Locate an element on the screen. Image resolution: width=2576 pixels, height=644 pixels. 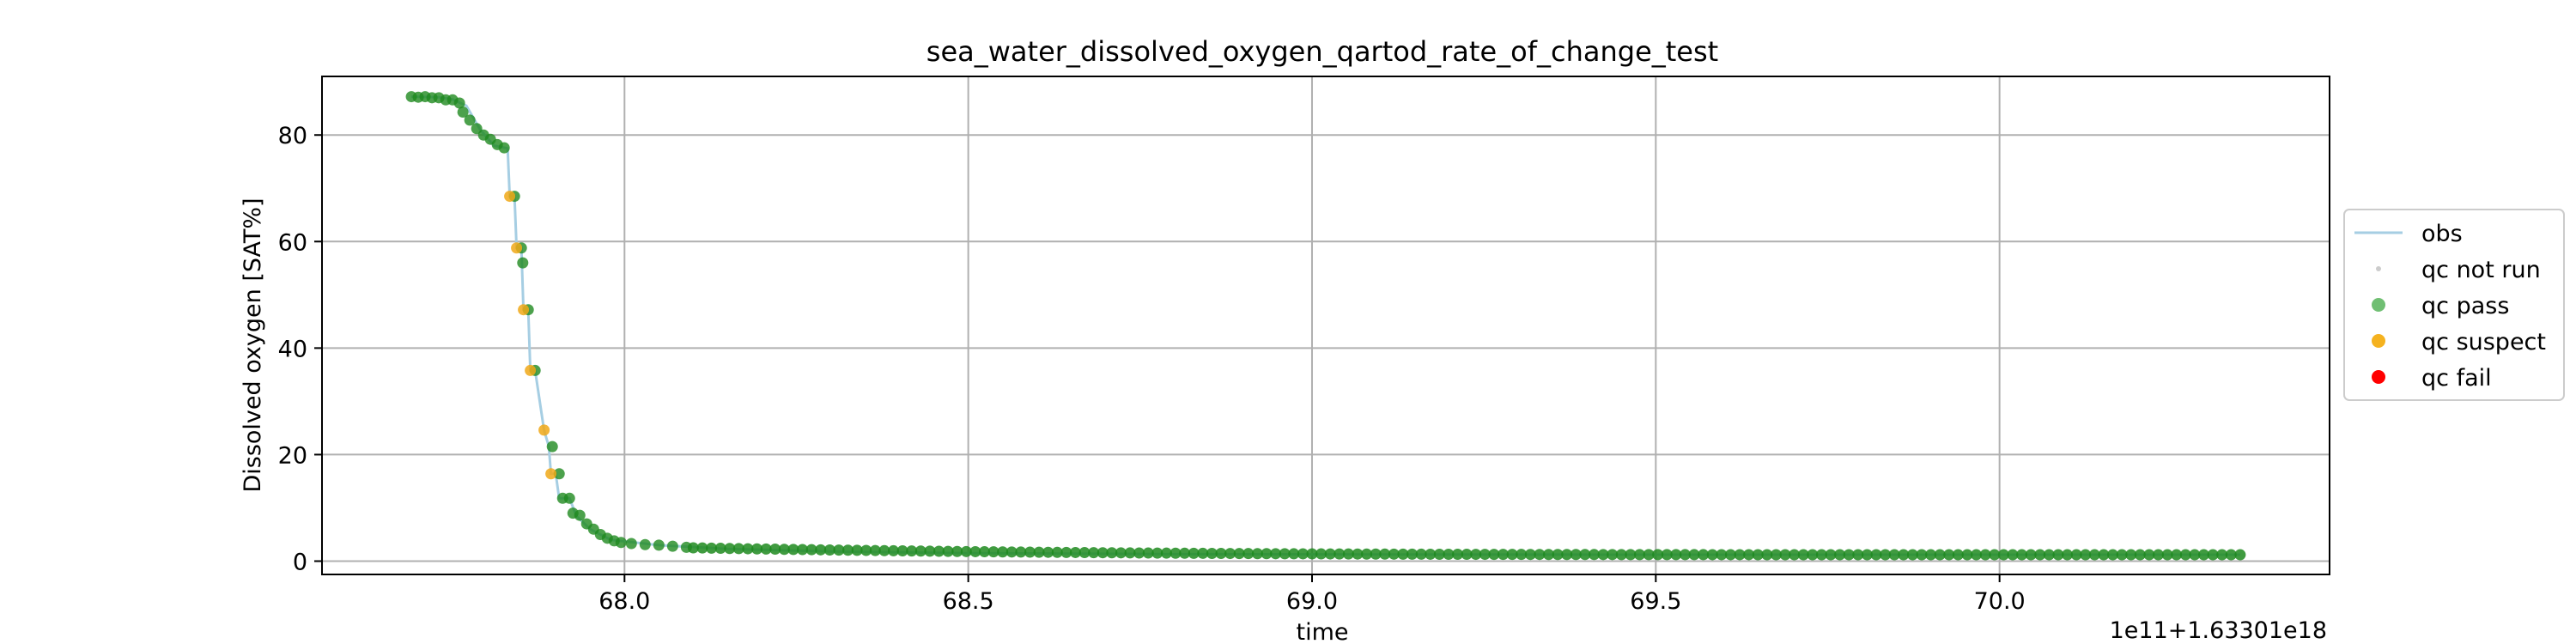
y-tick-label: 20 is located at coordinates (292, 455).